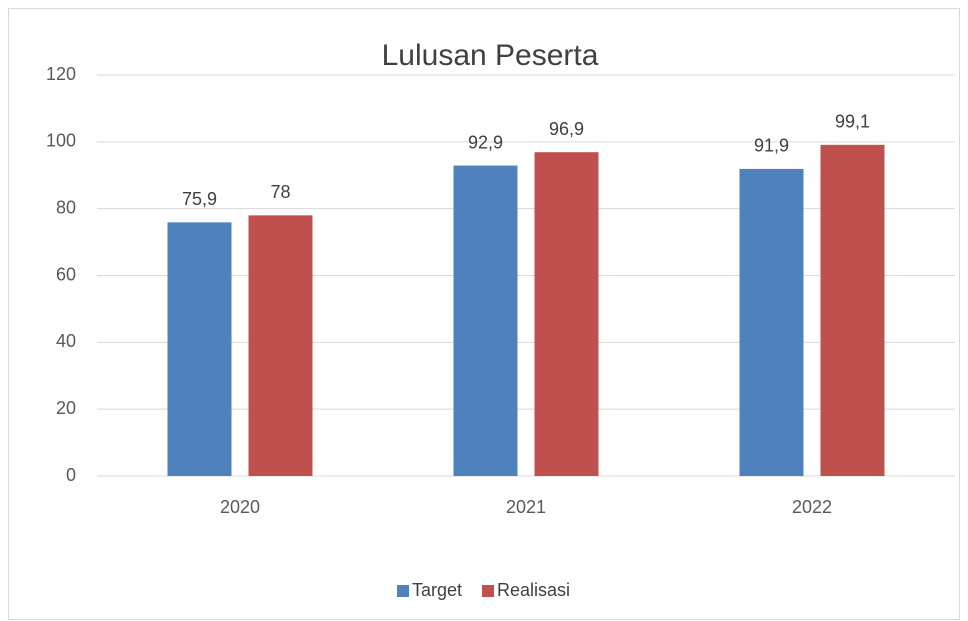 This screenshot has height=621, width=968. Describe the element at coordinates (61, 141) in the screenshot. I see `y-tick-label: 100` at that location.